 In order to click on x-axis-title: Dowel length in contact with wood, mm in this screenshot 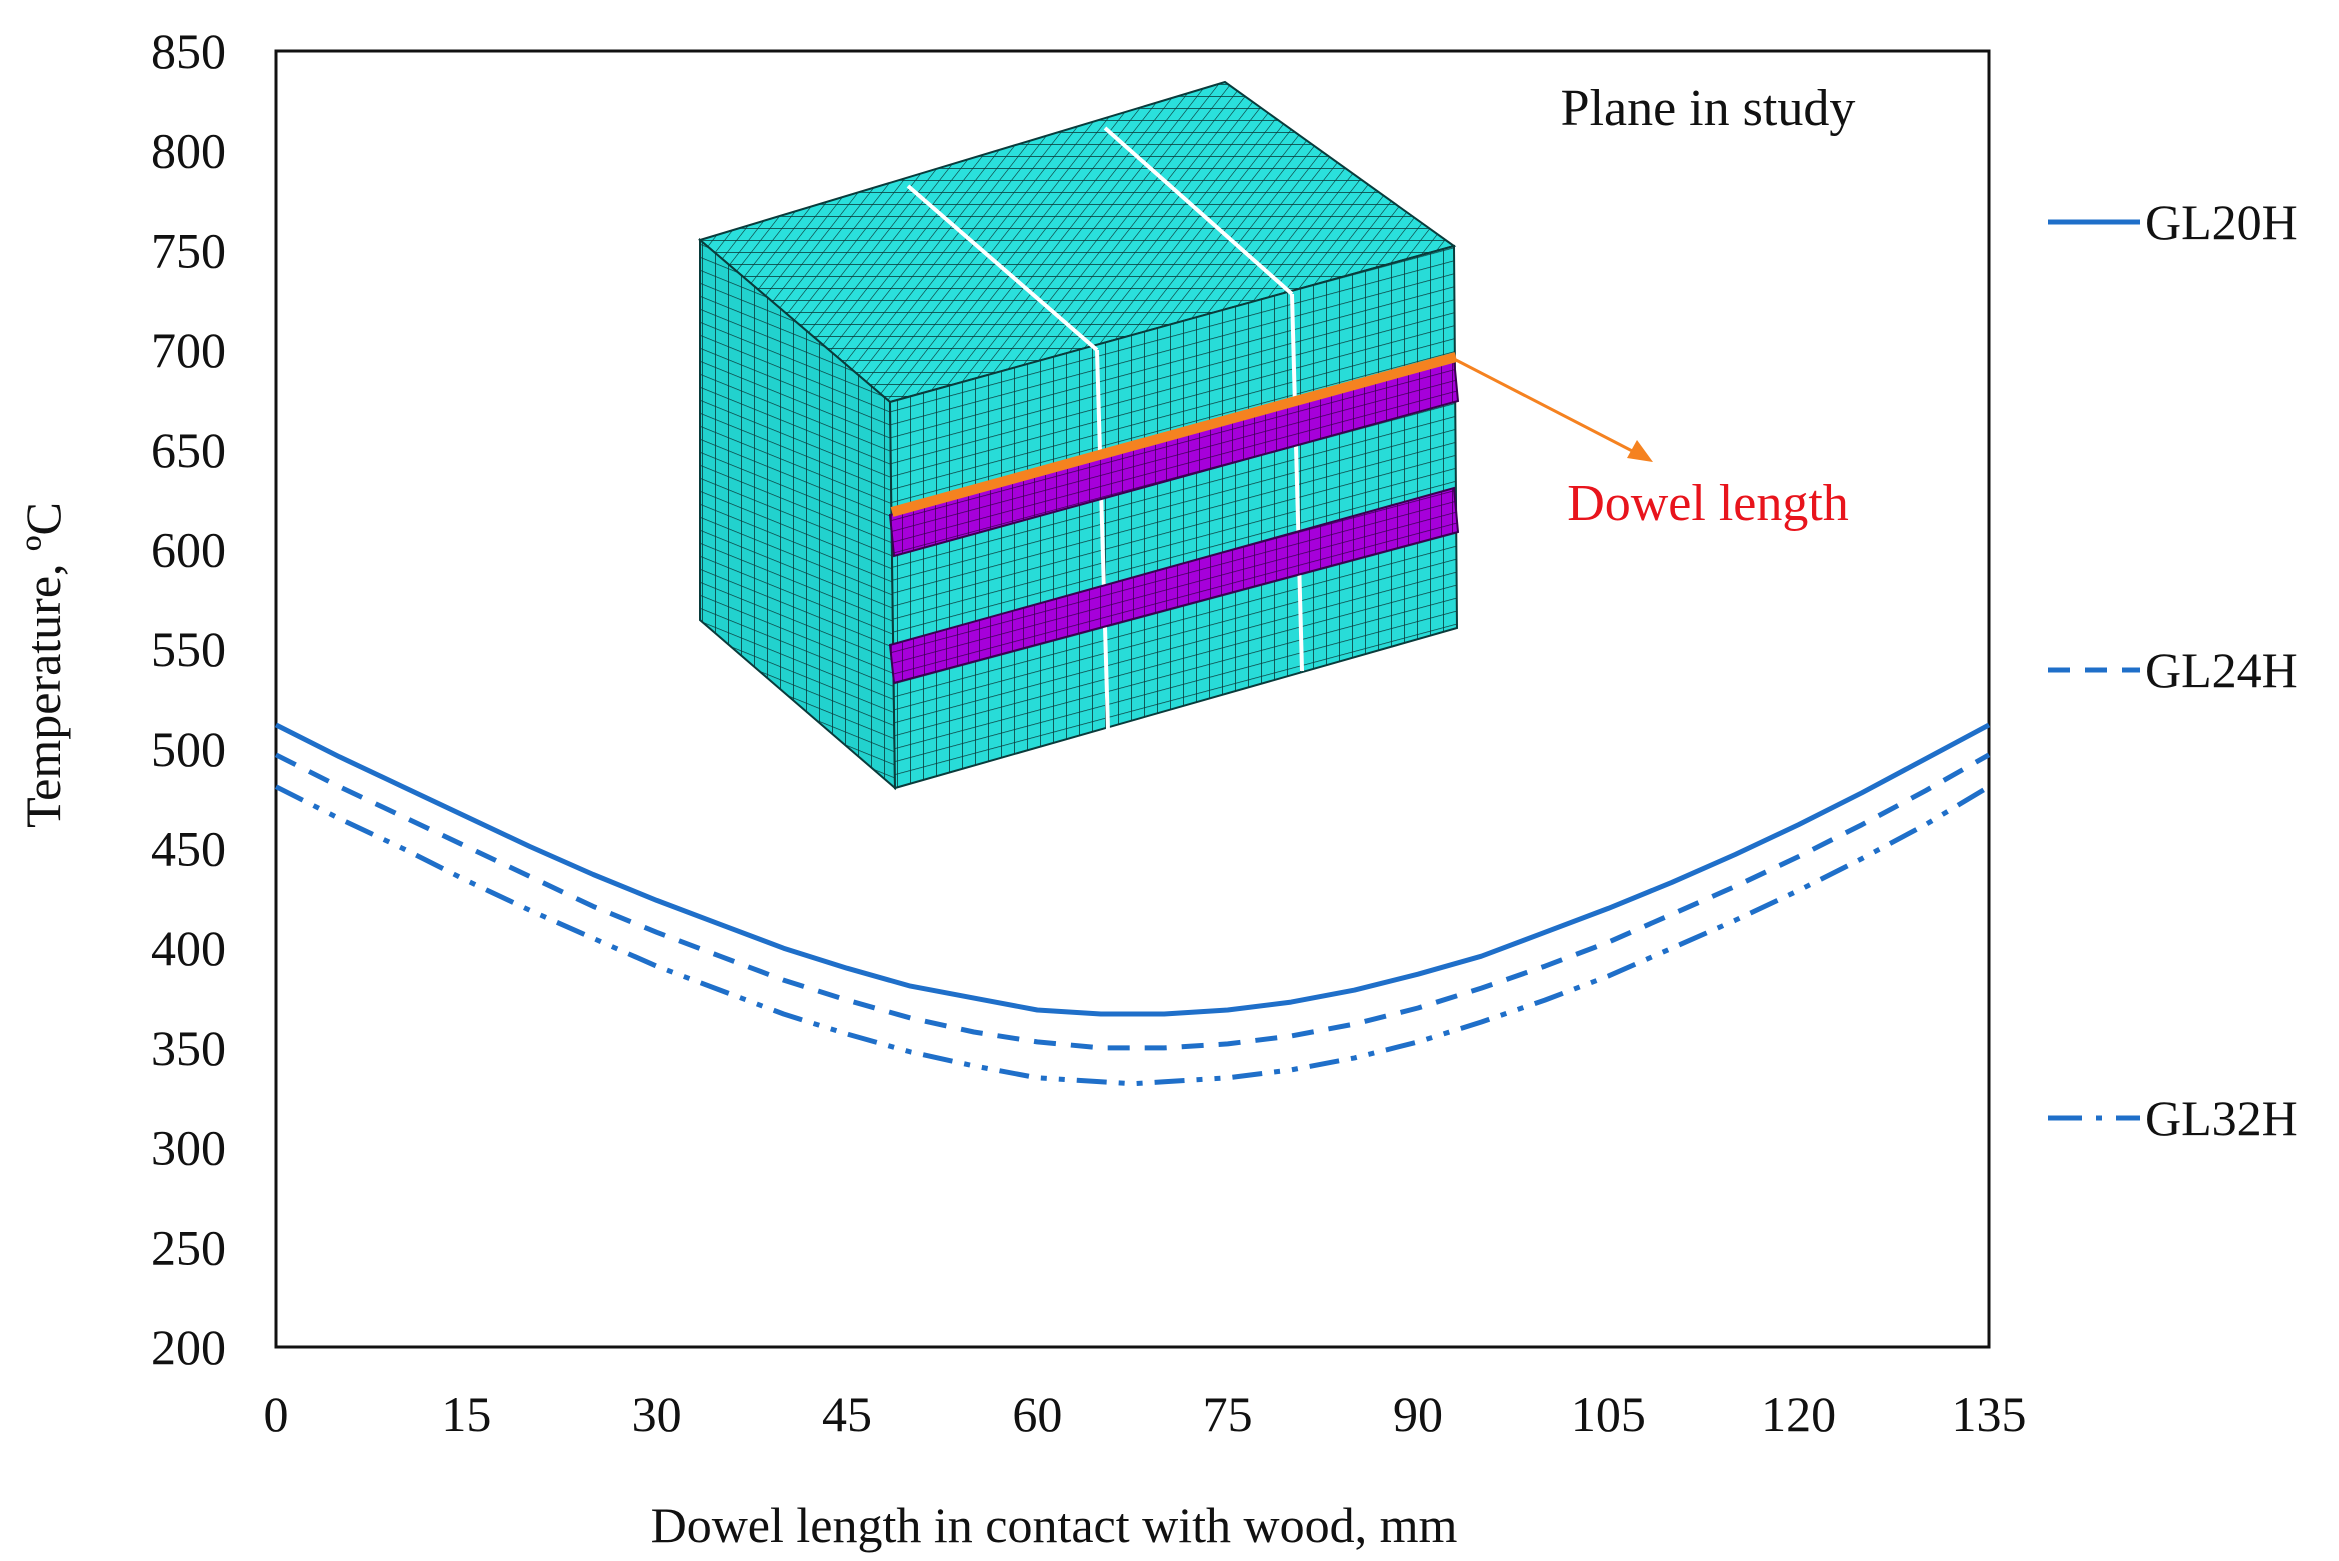, I will do `click(1054, 1525)`.